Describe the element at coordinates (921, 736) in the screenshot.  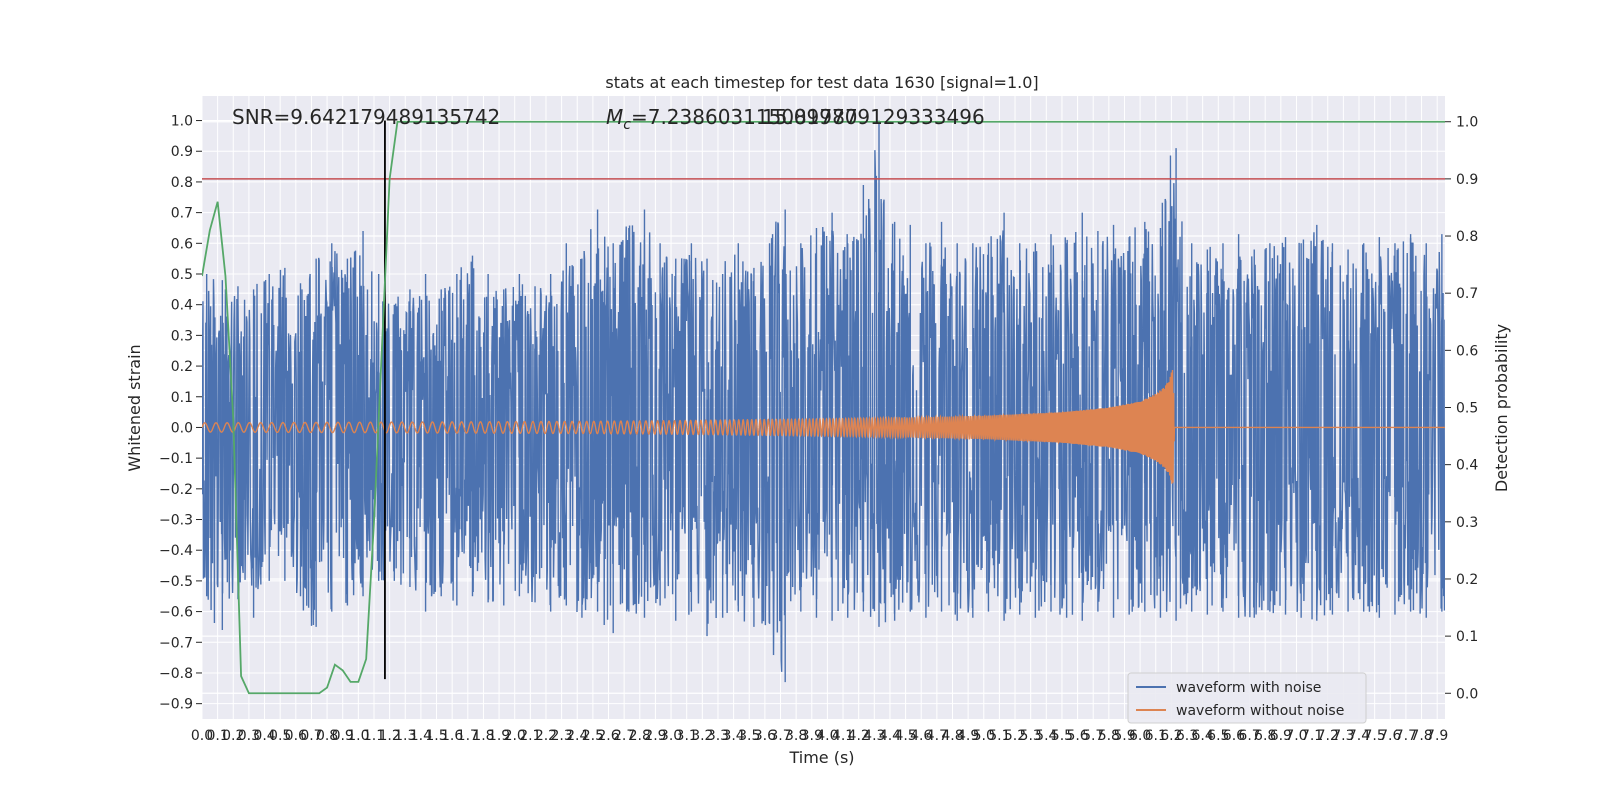
I see `x-tick-label: 4.6` at that location.